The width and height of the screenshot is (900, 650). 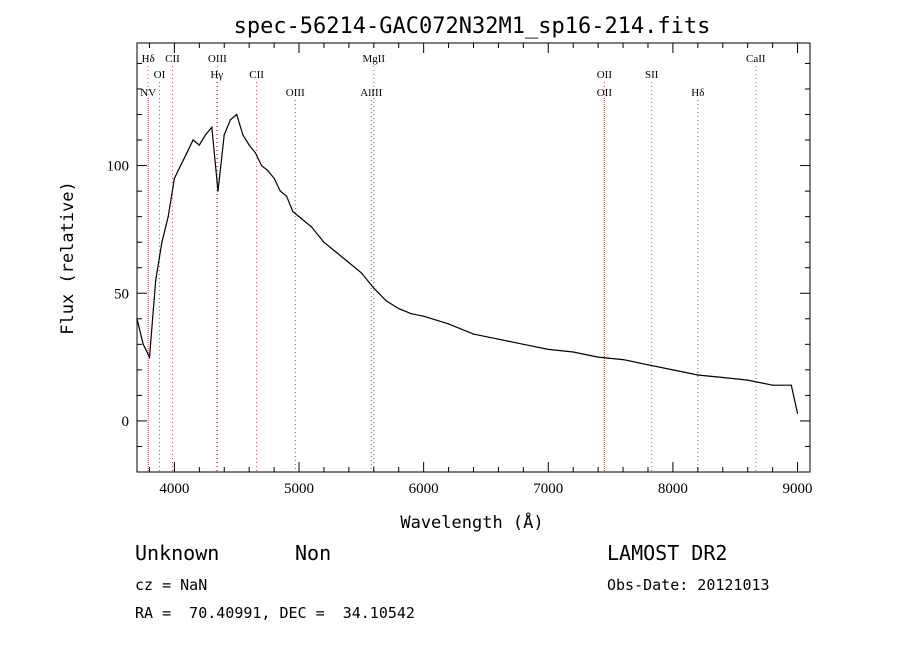 I want to click on x-tick-label: 8000, so click(x=673, y=489).